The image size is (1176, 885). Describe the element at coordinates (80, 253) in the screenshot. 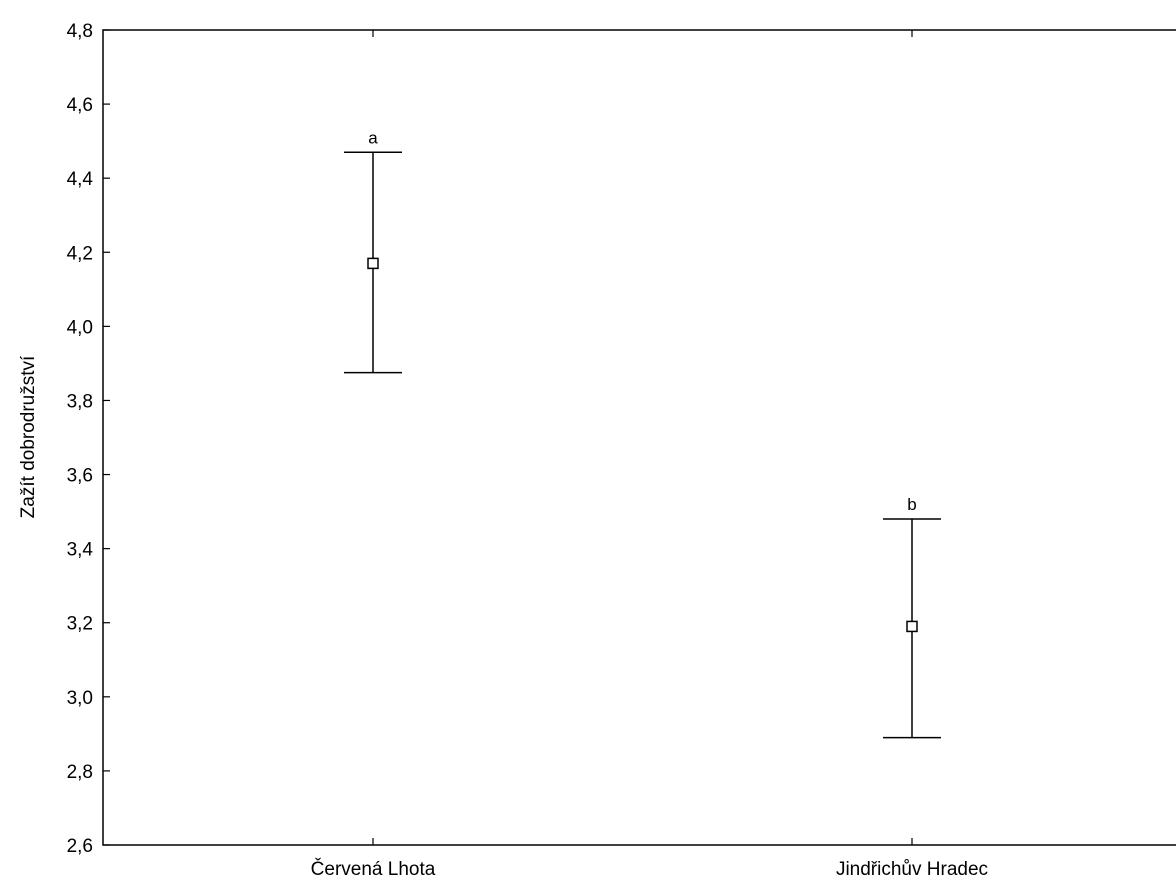

I see `y-tick-label: 4,2` at that location.